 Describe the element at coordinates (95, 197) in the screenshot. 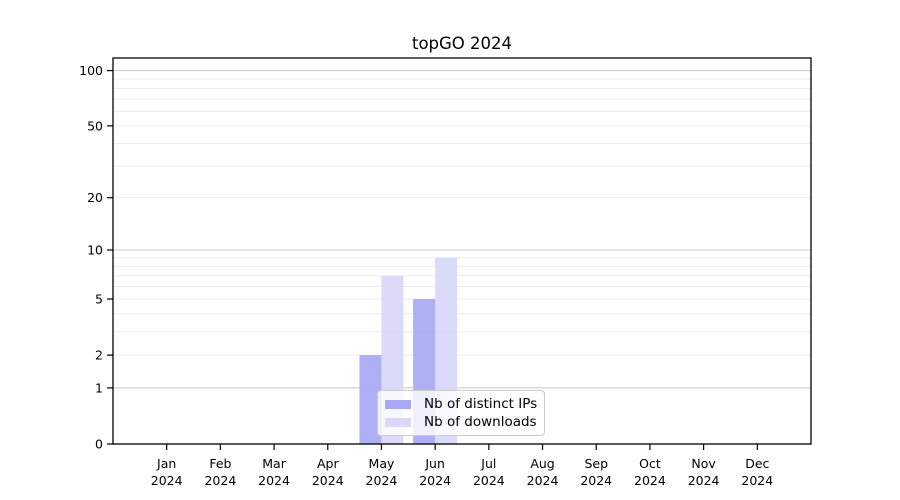

I see `svg-text: 20` at that location.